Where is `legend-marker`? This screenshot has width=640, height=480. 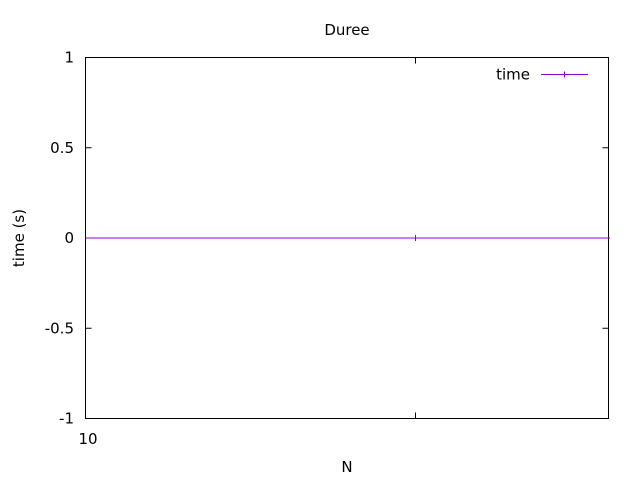
legend-marker is located at coordinates (564, 74).